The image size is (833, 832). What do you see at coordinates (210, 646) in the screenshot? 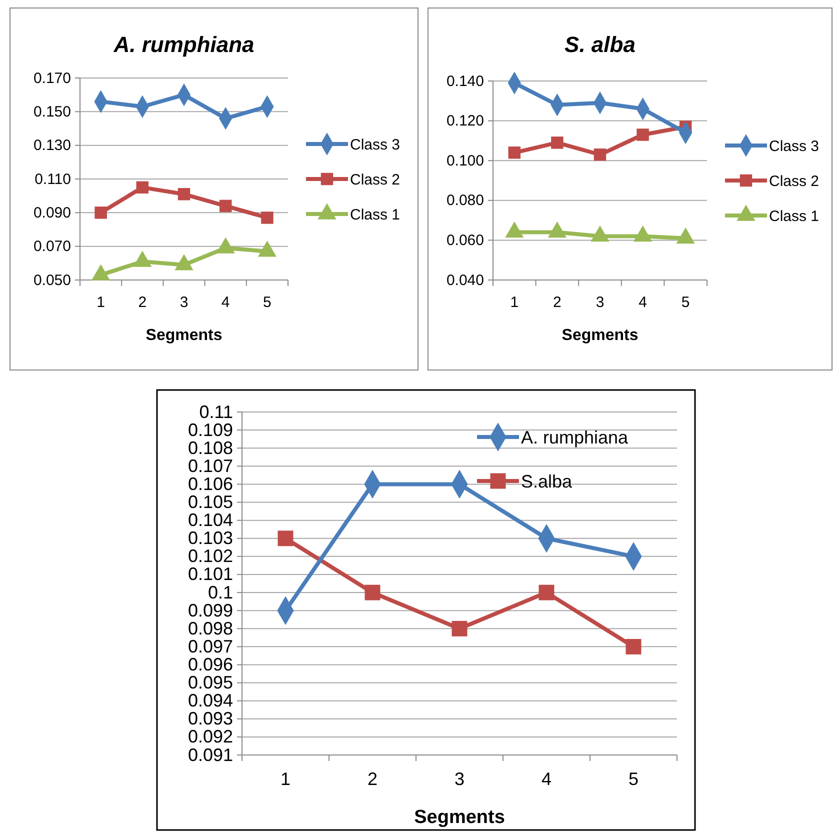
I see `y-tick-label: 0.097` at bounding box center [210, 646].